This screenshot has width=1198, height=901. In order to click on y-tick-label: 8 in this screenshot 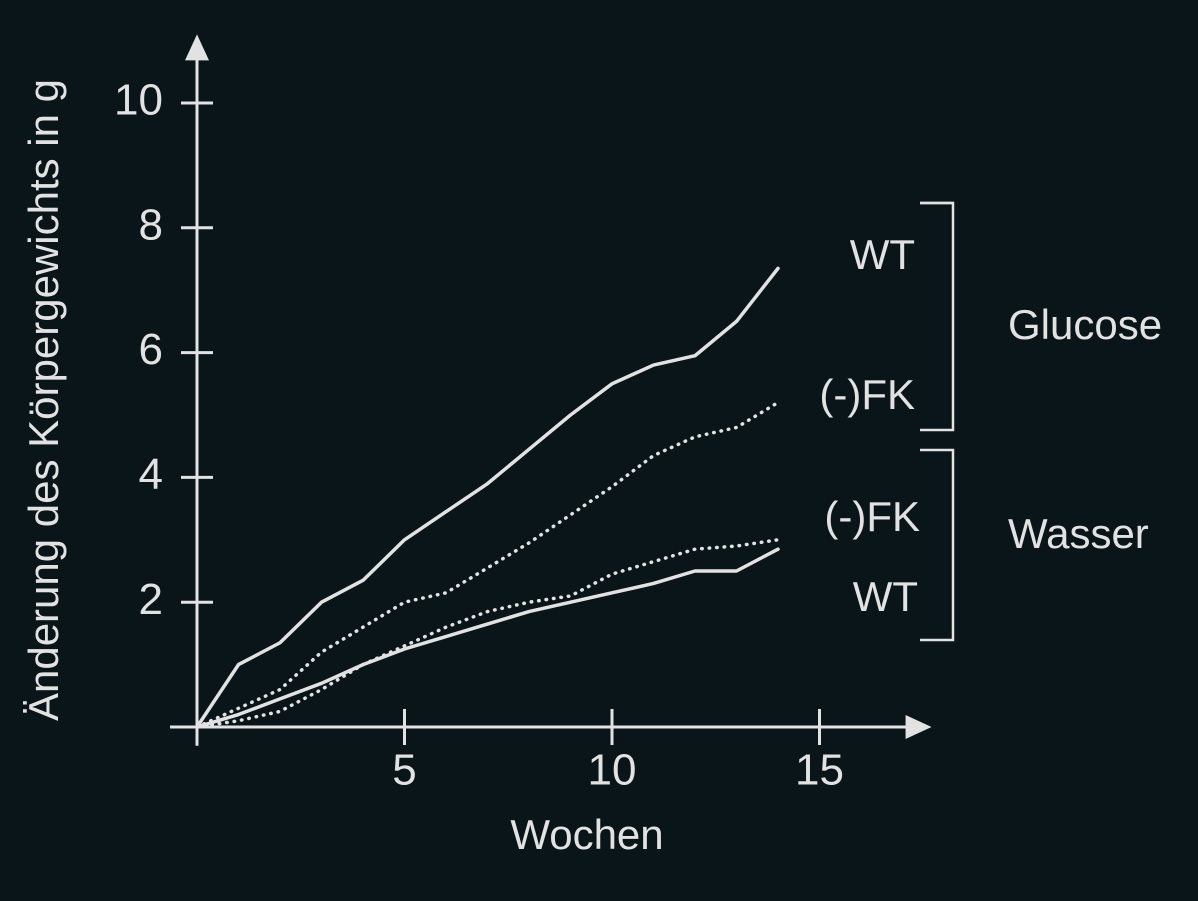, I will do `click(151, 224)`.